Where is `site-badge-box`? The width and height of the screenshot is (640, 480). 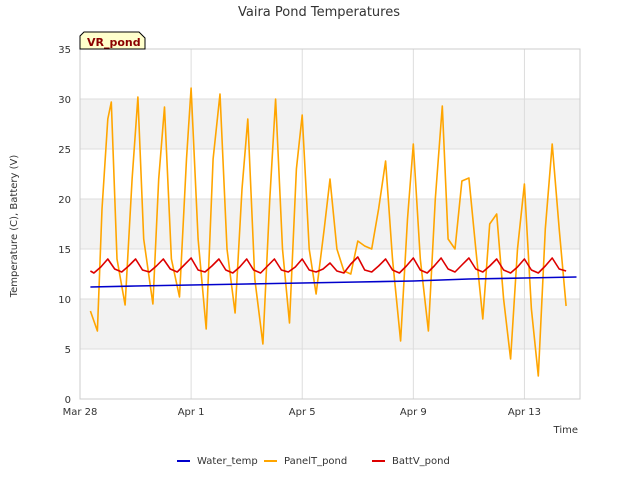 site-badge-box is located at coordinates (112, 40).